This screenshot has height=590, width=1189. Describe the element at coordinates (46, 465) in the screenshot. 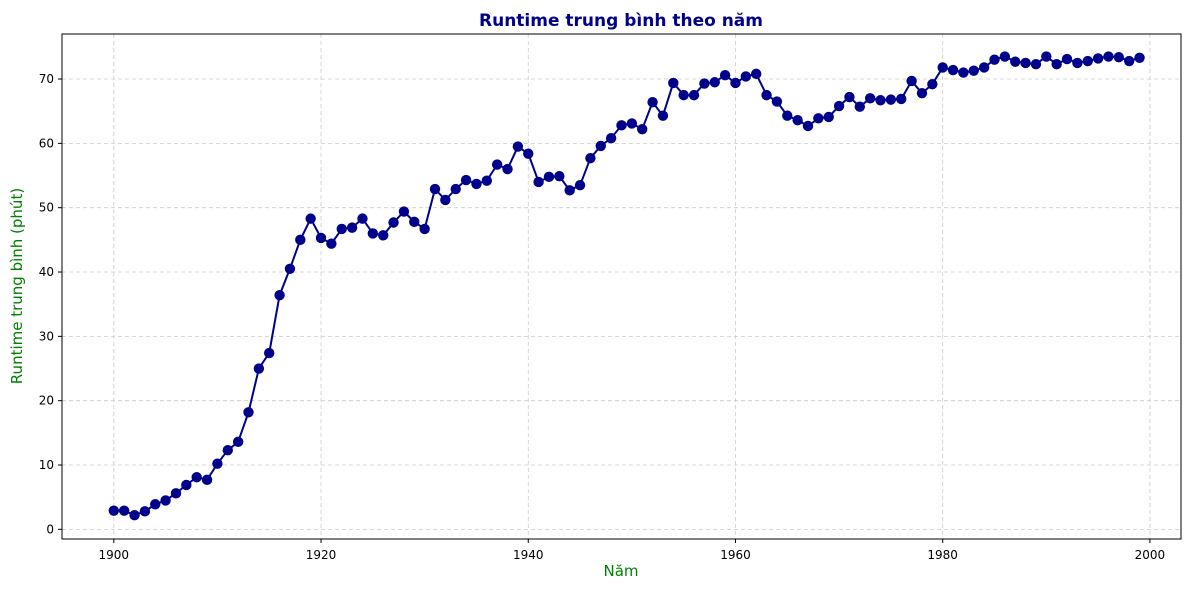

I see `y-tick-label: 10` at that location.